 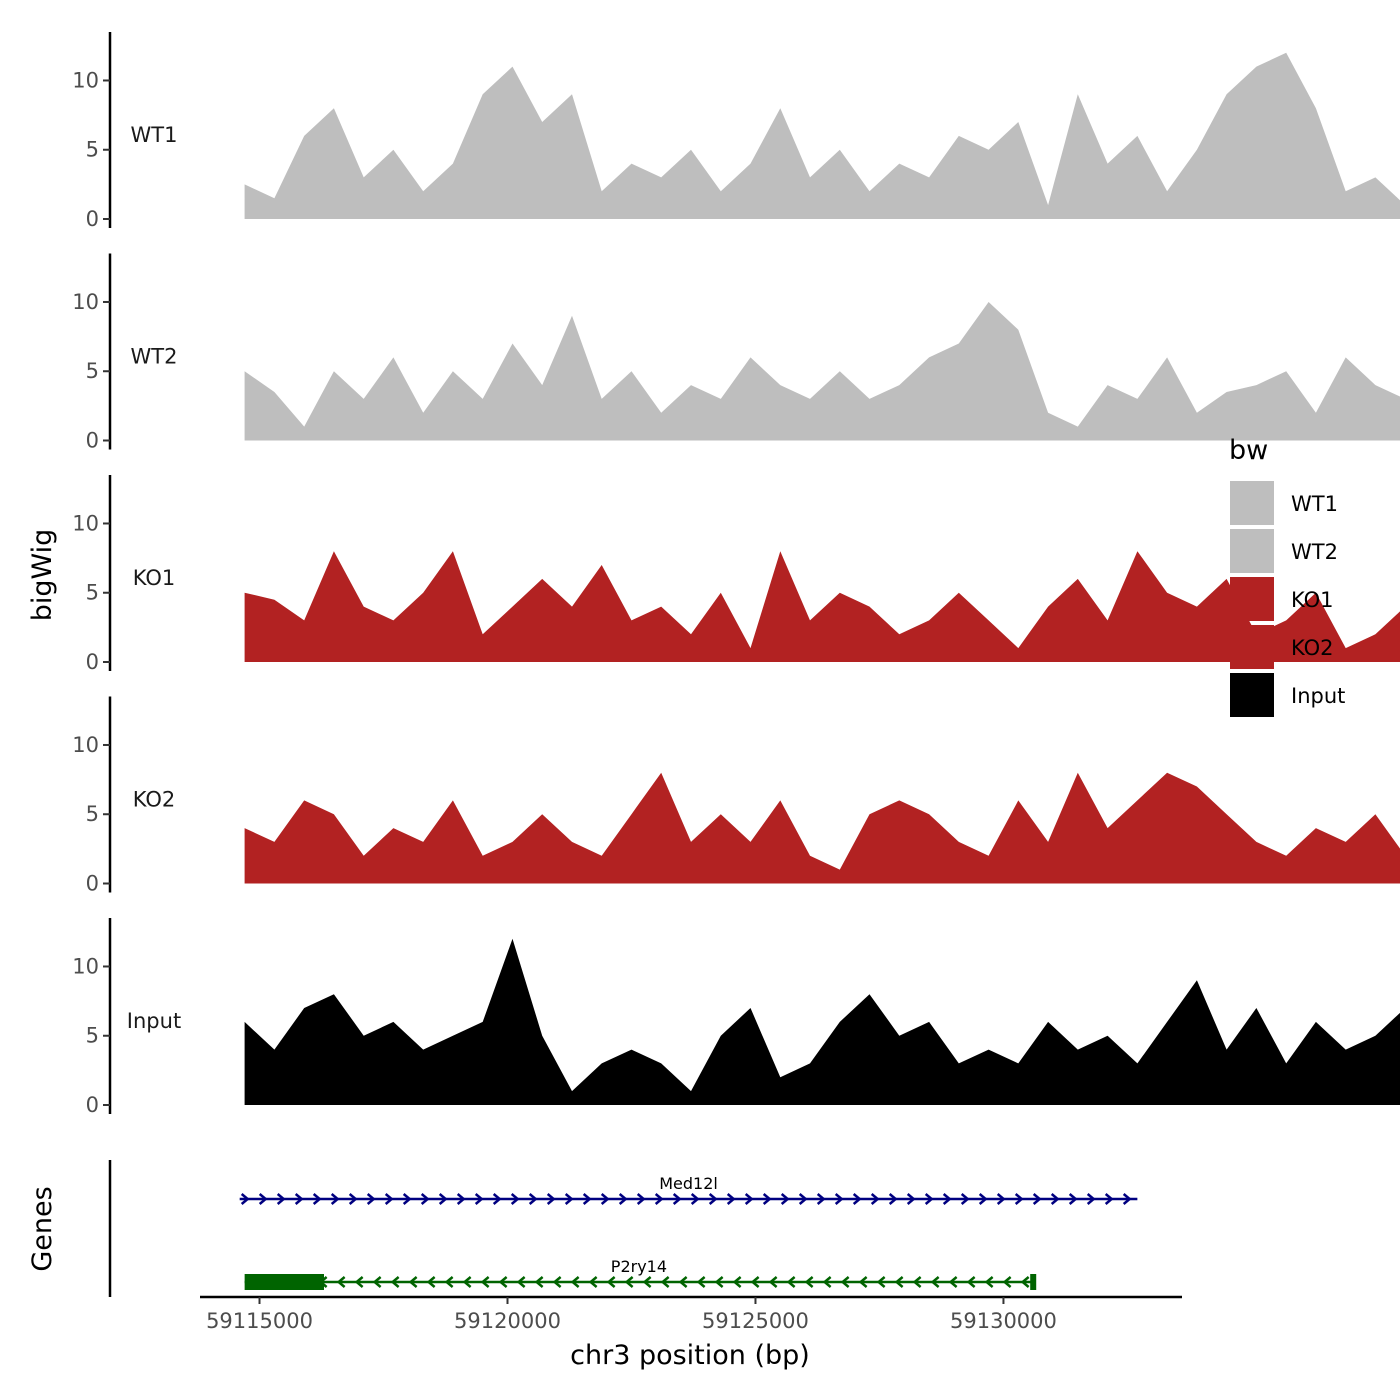 I want to click on x-tick-label-3: 59130000, so click(x=1003, y=1321).